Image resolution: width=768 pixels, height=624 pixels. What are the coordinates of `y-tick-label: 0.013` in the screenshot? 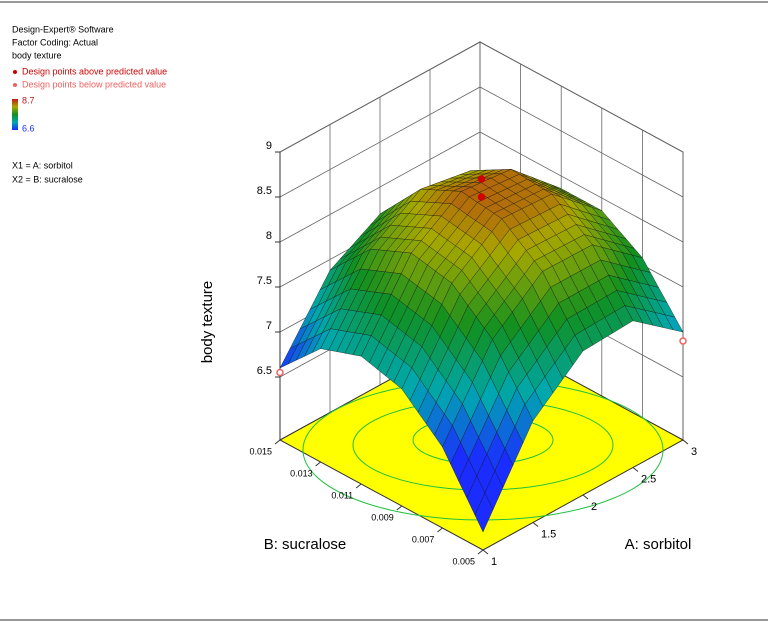 It's located at (301, 473).